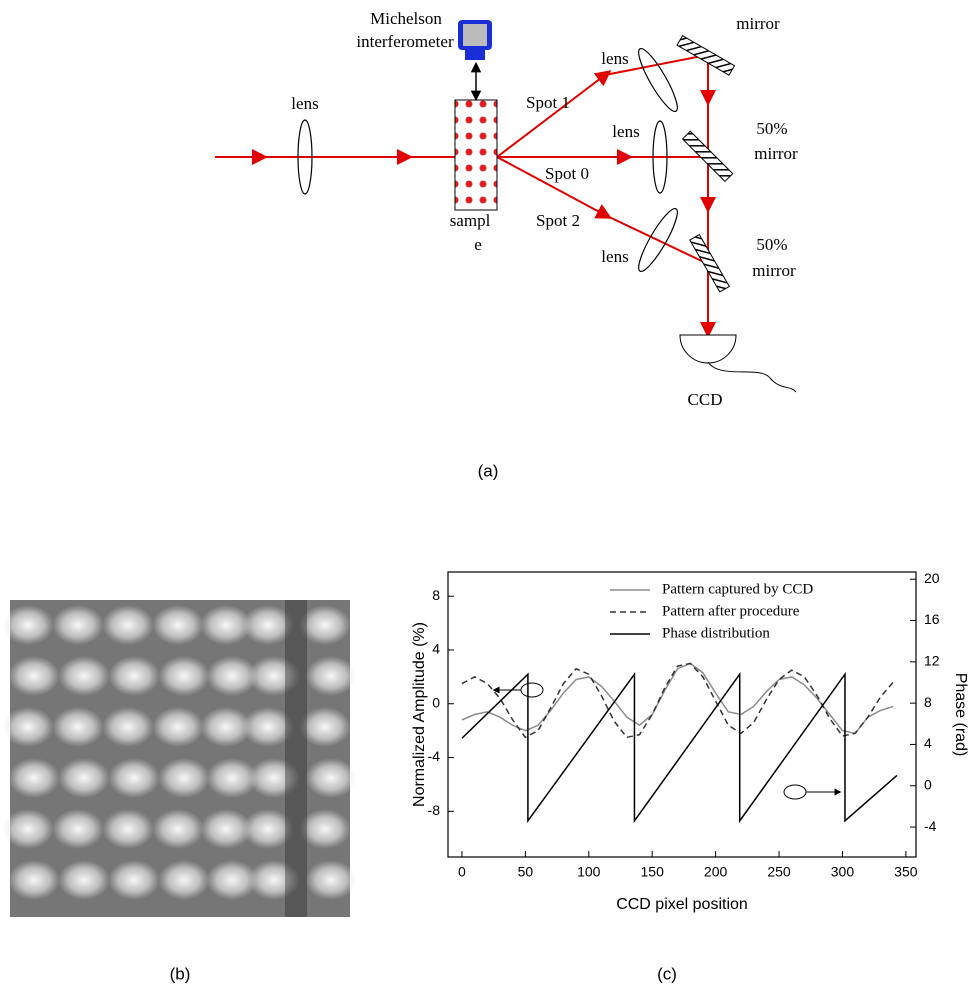 This screenshot has width=976, height=998. Describe the element at coordinates (558, 220) in the screenshot. I see `label: Spot 2` at that location.